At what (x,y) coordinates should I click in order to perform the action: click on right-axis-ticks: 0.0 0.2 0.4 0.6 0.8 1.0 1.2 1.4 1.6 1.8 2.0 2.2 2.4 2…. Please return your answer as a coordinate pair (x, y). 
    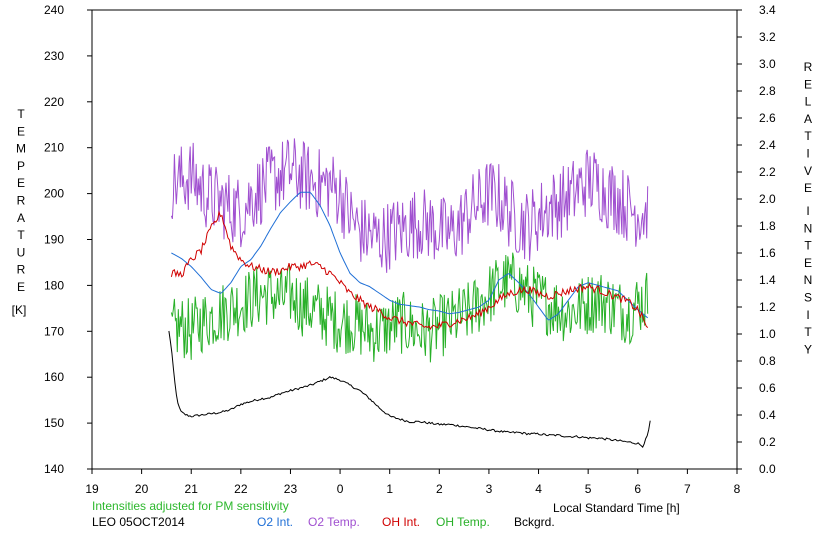
    Looking at the image, I should click on (756, 239).